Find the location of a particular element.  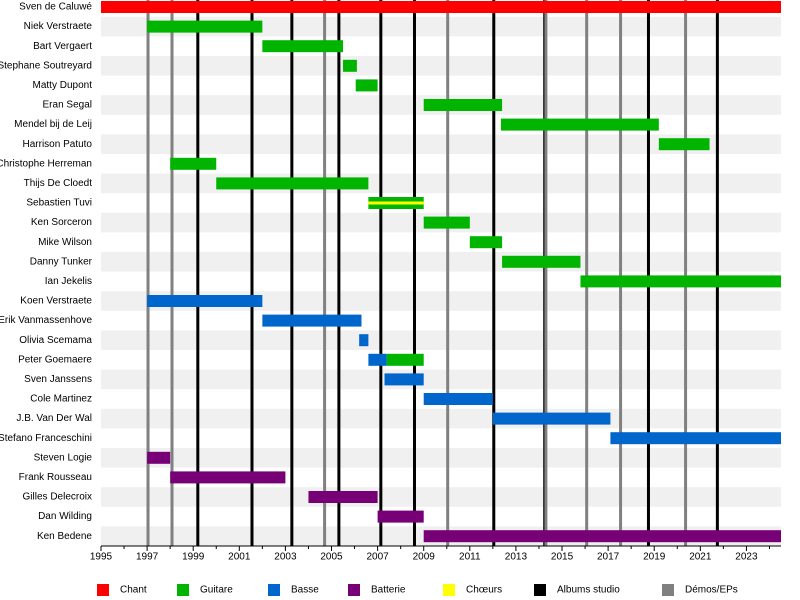

legend-label: Démos/EPs is located at coordinates (711, 590).